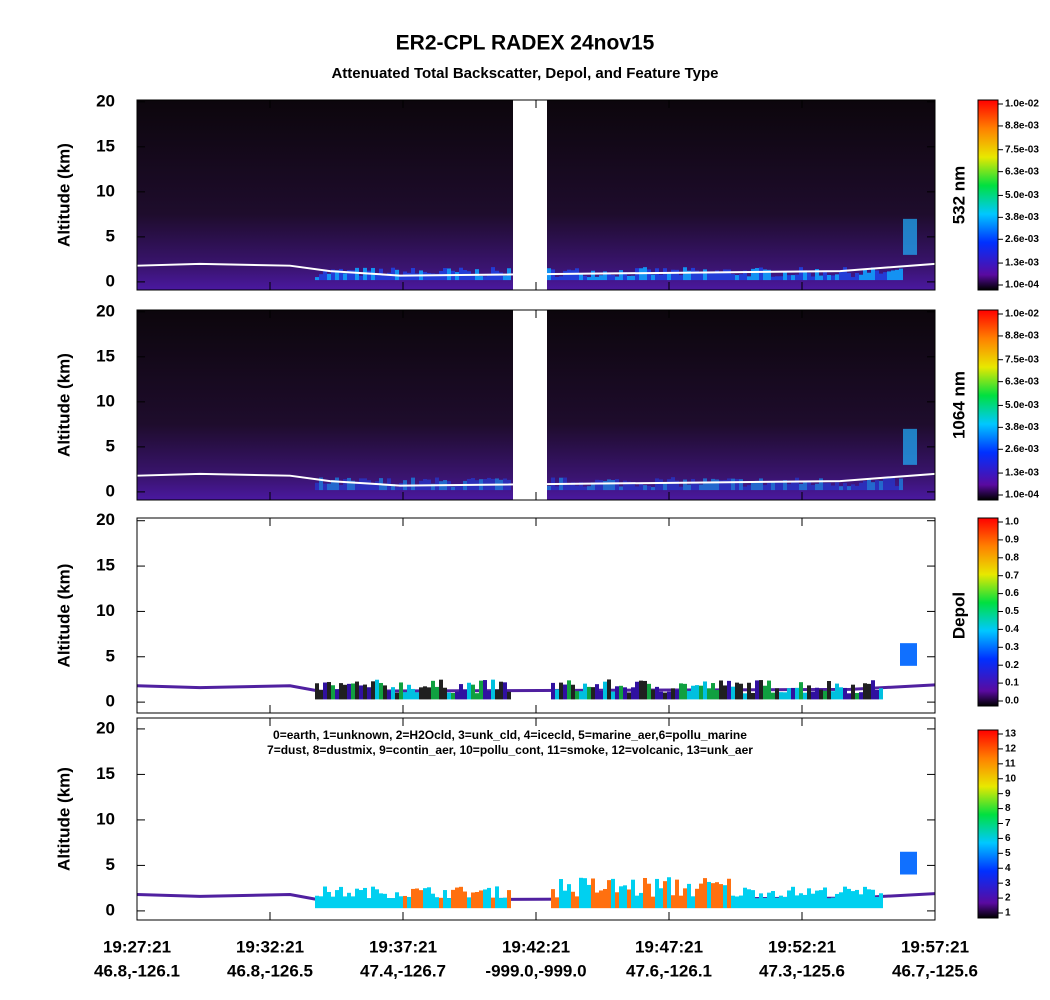  I want to click on colorbar-tick-label: 7.5e-03, so click(1022, 359).